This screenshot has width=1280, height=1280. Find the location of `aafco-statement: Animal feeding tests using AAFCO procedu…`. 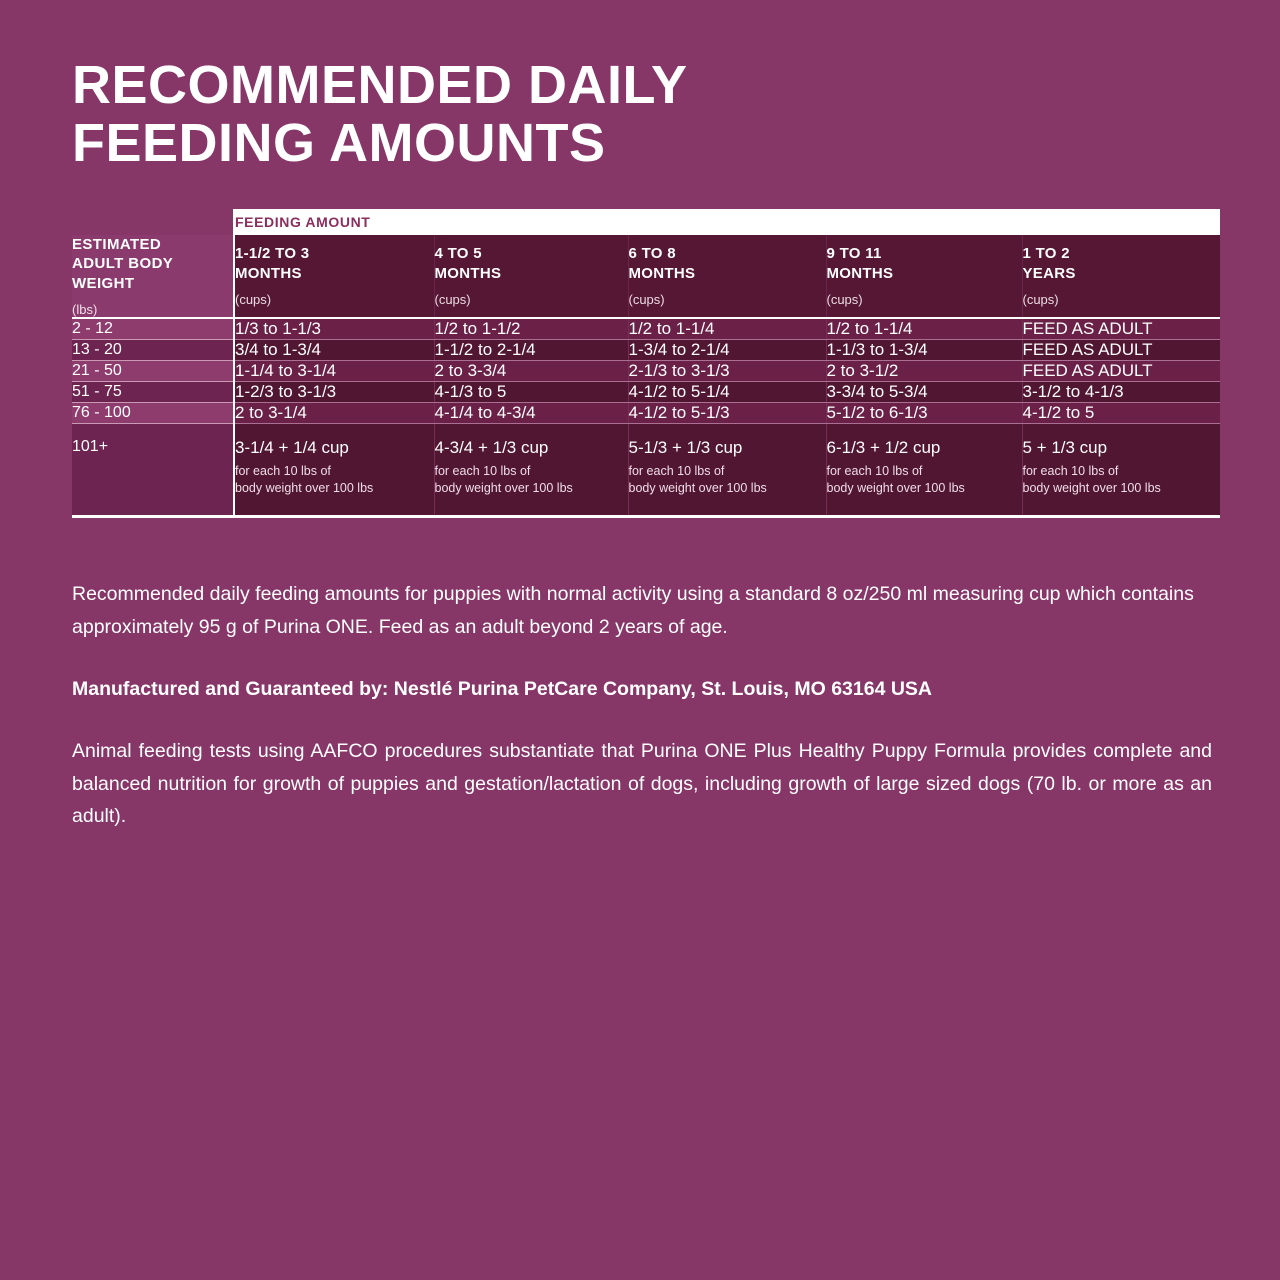

aafco-statement: Animal feeding tests using AAFCO procedu… is located at coordinates (642, 784).